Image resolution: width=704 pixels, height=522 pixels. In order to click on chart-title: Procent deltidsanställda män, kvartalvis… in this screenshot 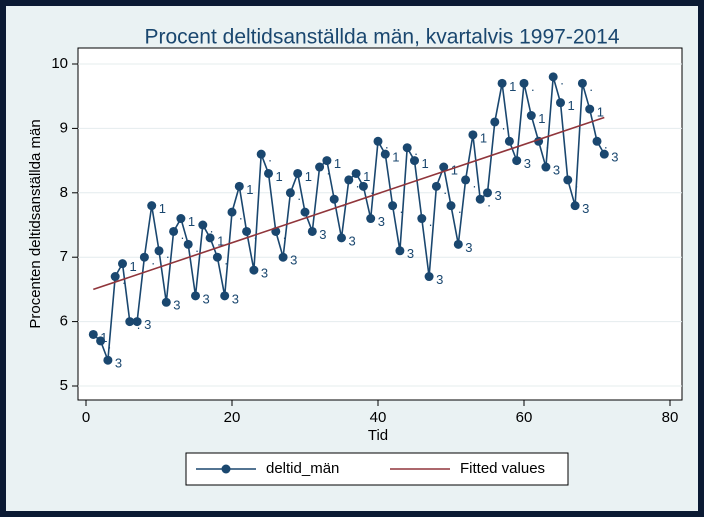, I will do `click(381, 37)`.